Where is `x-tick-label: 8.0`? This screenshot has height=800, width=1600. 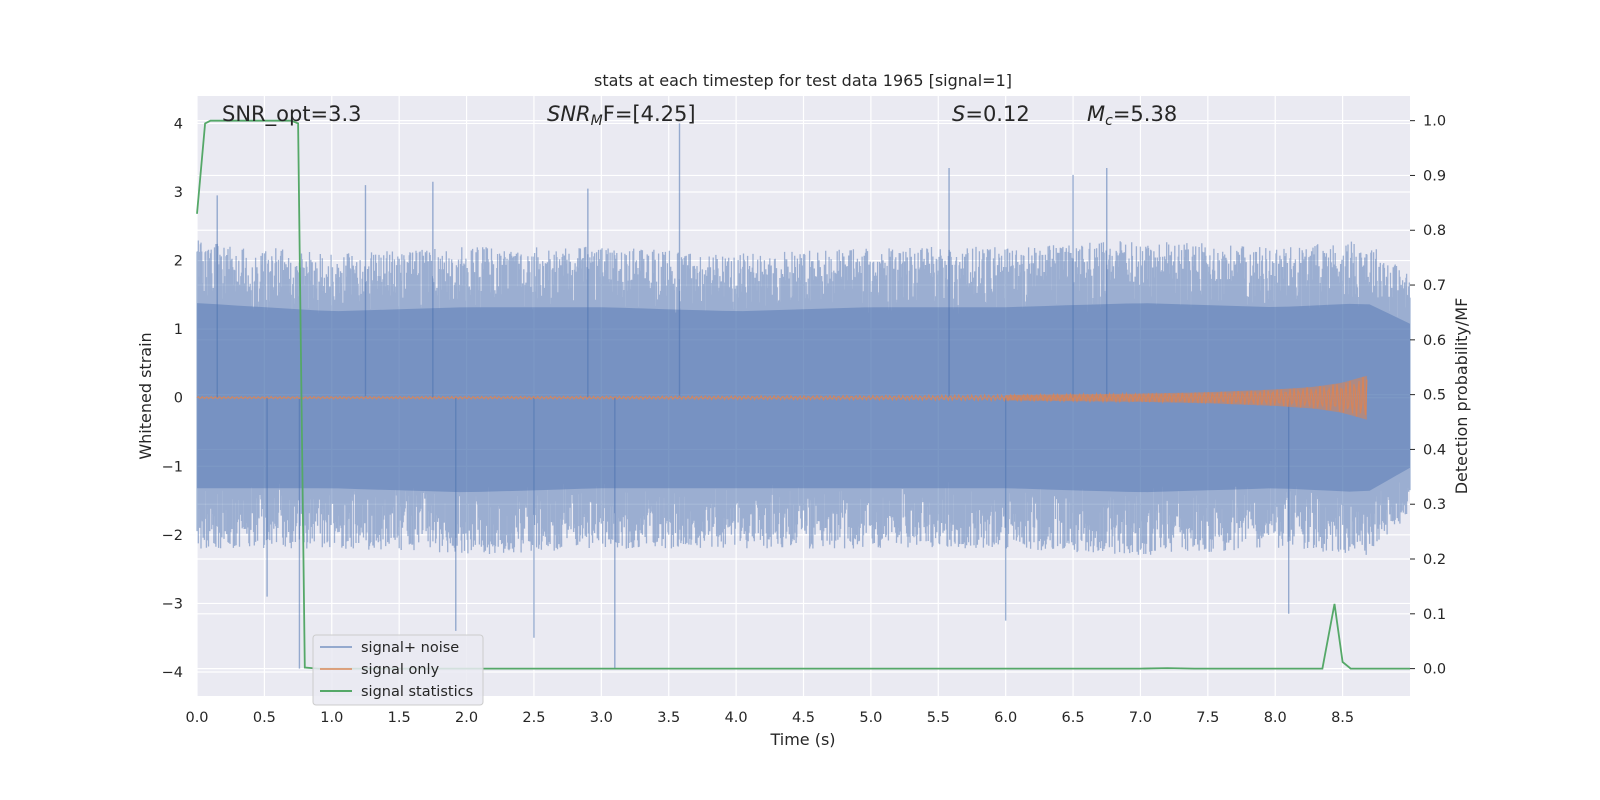
x-tick-label: 8.0 is located at coordinates (1275, 718).